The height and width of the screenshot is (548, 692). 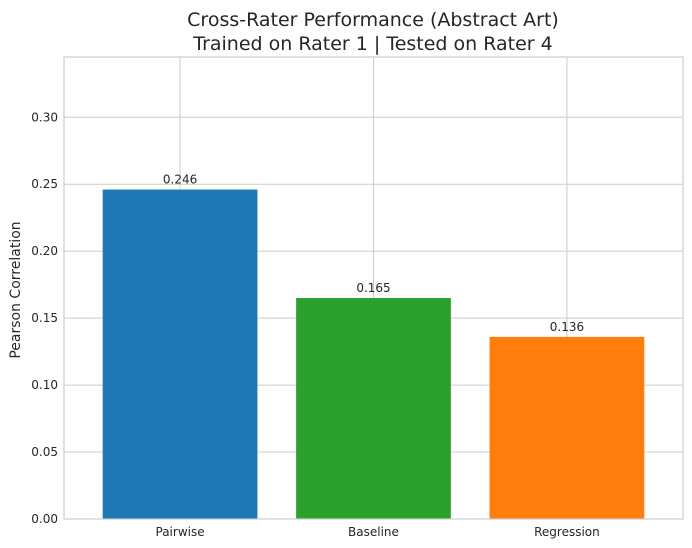 I want to click on bar-value-label: 0.165, so click(x=373, y=288).